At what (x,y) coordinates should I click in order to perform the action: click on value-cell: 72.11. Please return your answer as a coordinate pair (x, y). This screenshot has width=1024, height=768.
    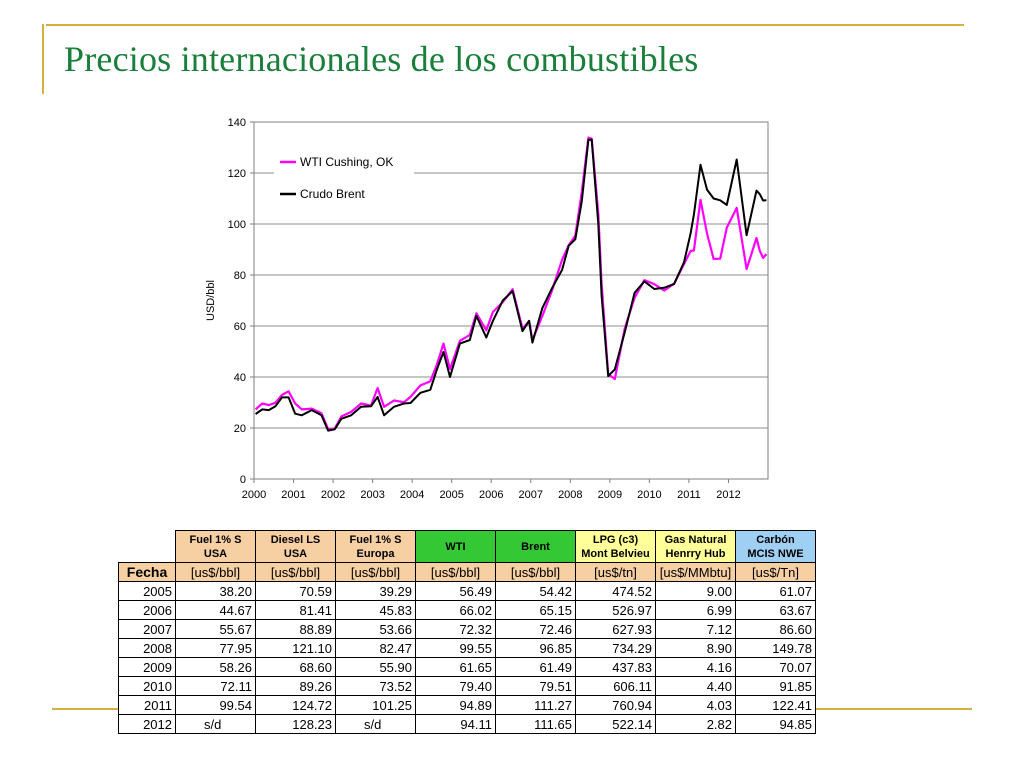
    Looking at the image, I should click on (215, 686).